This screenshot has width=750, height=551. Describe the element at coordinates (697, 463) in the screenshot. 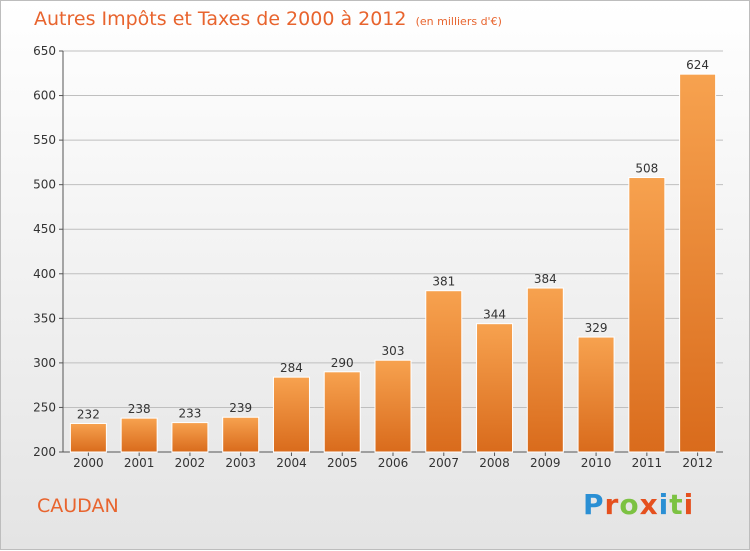

I see `x-tick-label: 2012` at that location.